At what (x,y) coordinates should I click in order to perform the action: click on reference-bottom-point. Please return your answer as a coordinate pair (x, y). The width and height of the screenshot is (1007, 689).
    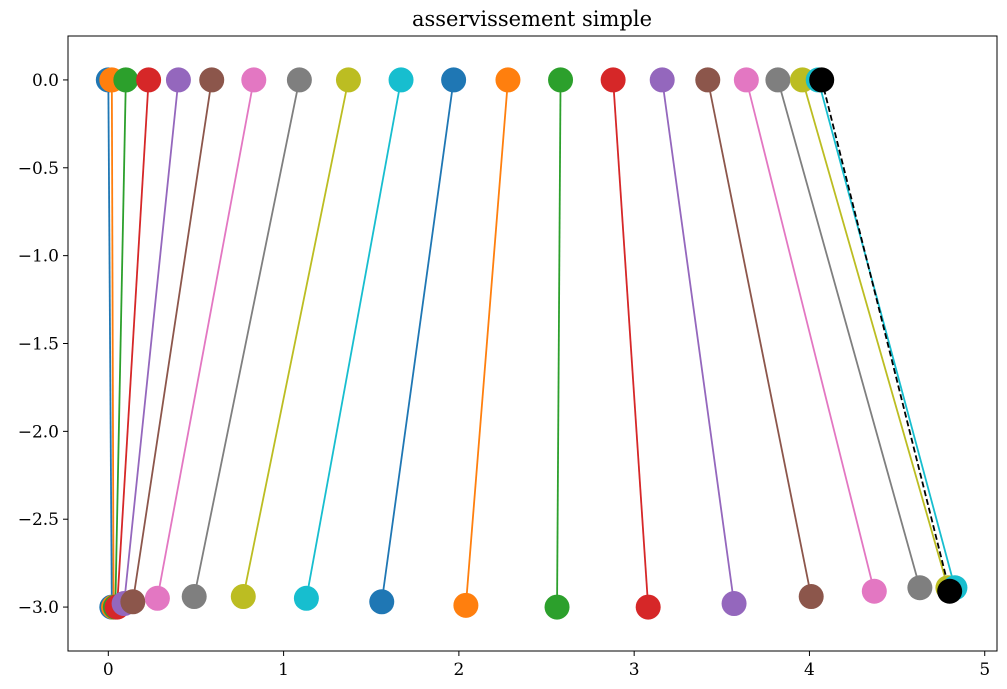
    Looking at the image, I should click on (950, 591).